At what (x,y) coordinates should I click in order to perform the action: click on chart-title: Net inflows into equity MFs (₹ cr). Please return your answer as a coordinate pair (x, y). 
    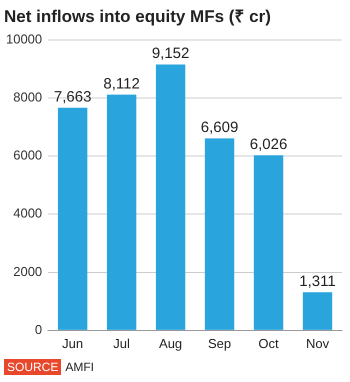
    Looking at the image, I should click on (137, 16).